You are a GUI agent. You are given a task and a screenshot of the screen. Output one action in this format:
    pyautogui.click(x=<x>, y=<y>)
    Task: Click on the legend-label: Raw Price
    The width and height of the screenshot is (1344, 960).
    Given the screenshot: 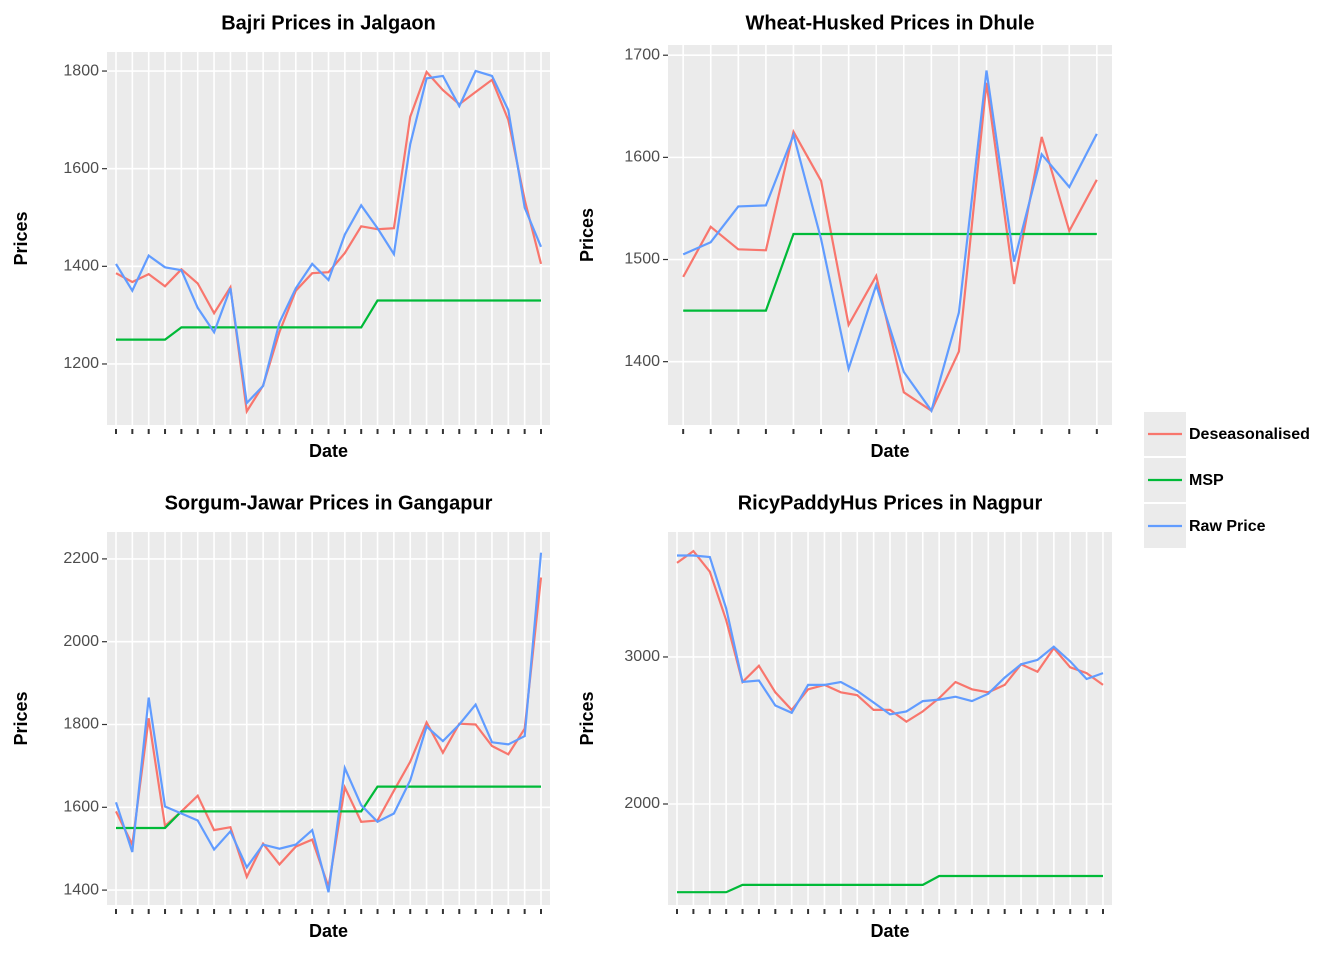 What is the action you would take?
    pyautogui.click(x=1227, y=526)
    